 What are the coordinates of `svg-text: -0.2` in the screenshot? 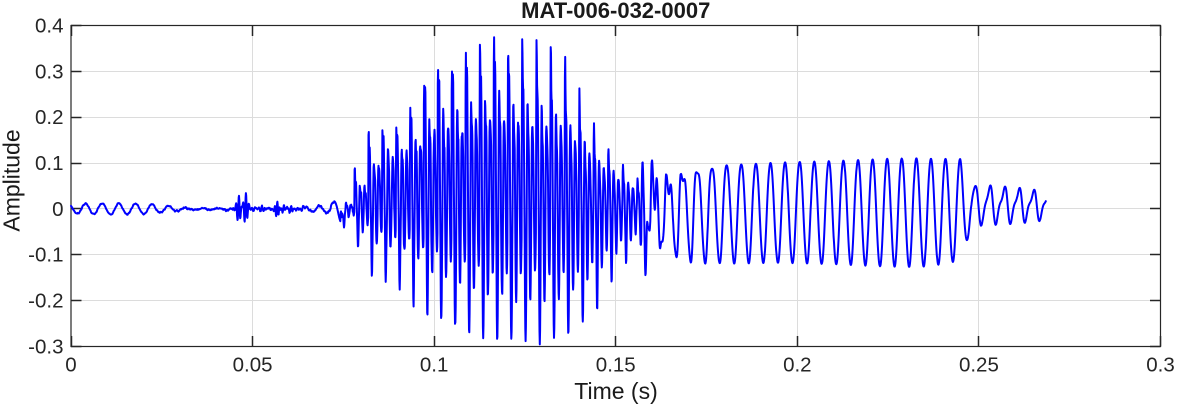 It's located at (45, 301).